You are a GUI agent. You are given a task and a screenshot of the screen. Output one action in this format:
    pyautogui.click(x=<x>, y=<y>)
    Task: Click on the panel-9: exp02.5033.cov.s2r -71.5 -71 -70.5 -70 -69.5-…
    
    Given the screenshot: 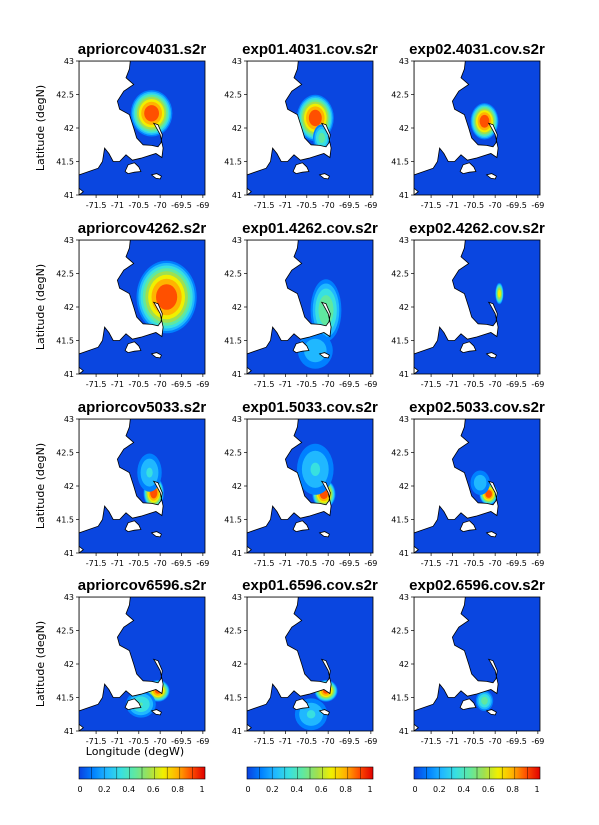 What is the action you would take?
    pyautogui.click(x=468, y=483)
    